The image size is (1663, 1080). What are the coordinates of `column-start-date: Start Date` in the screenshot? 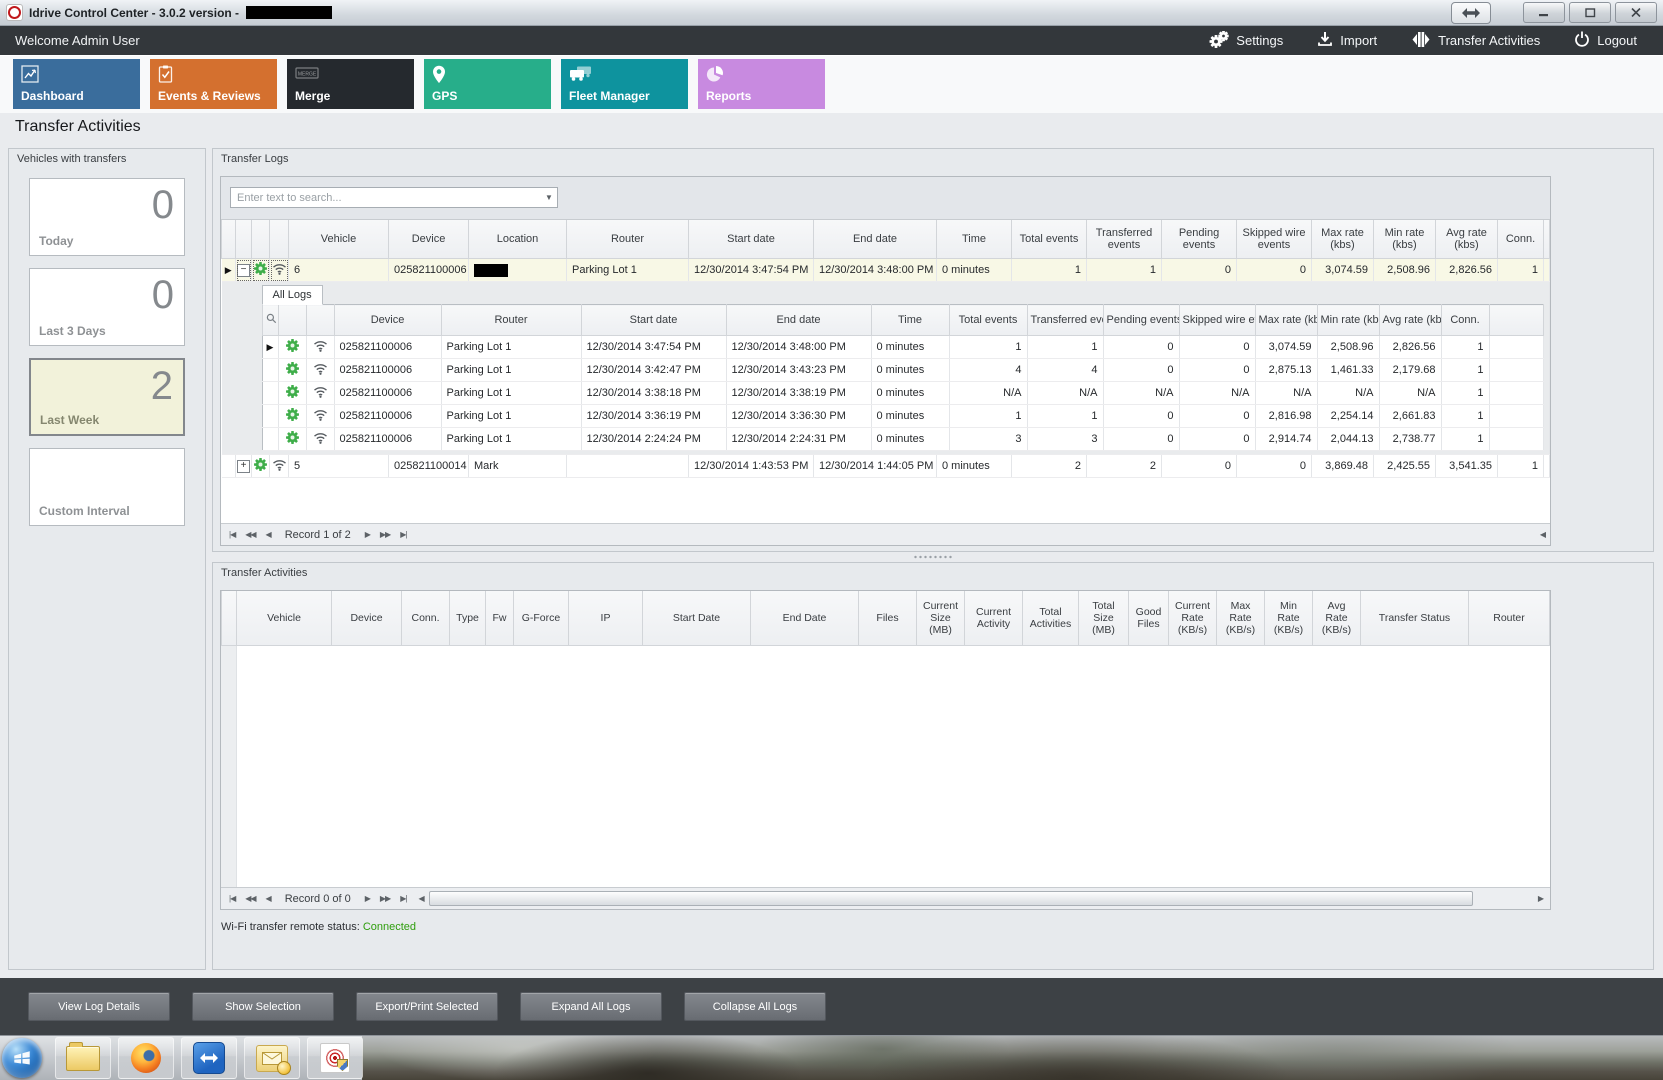 It's located at (696, 618).